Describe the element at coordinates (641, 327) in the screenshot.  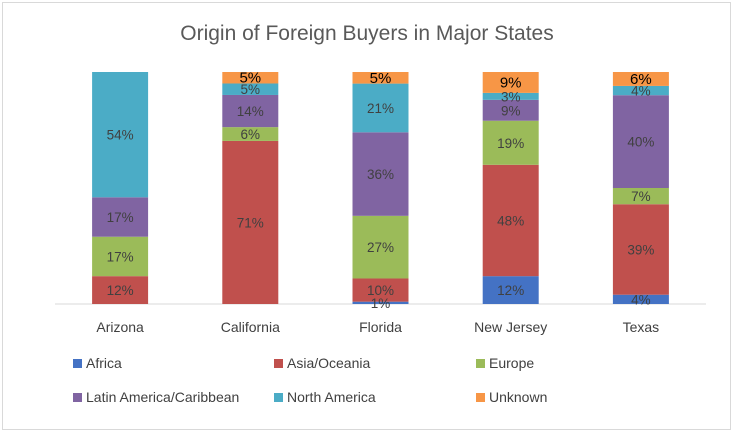
I see `category-label-texas: Texas` at that location.